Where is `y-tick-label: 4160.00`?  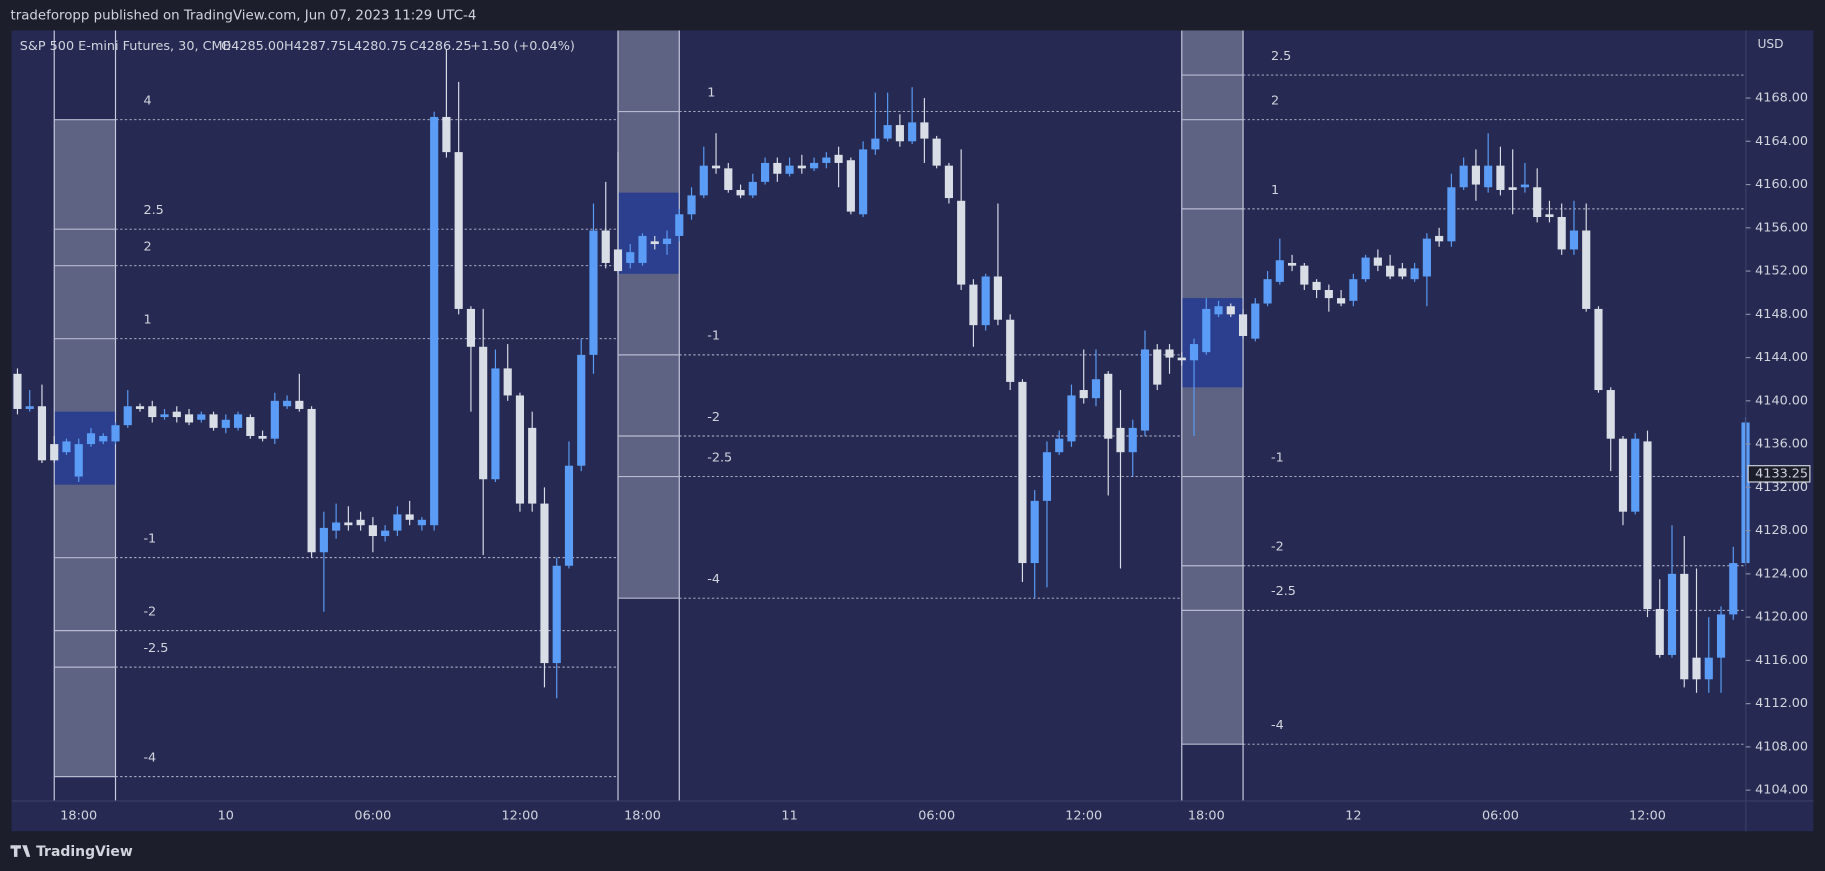
y-tick-label: 4160.00 is located at coordinates (1781, 184).